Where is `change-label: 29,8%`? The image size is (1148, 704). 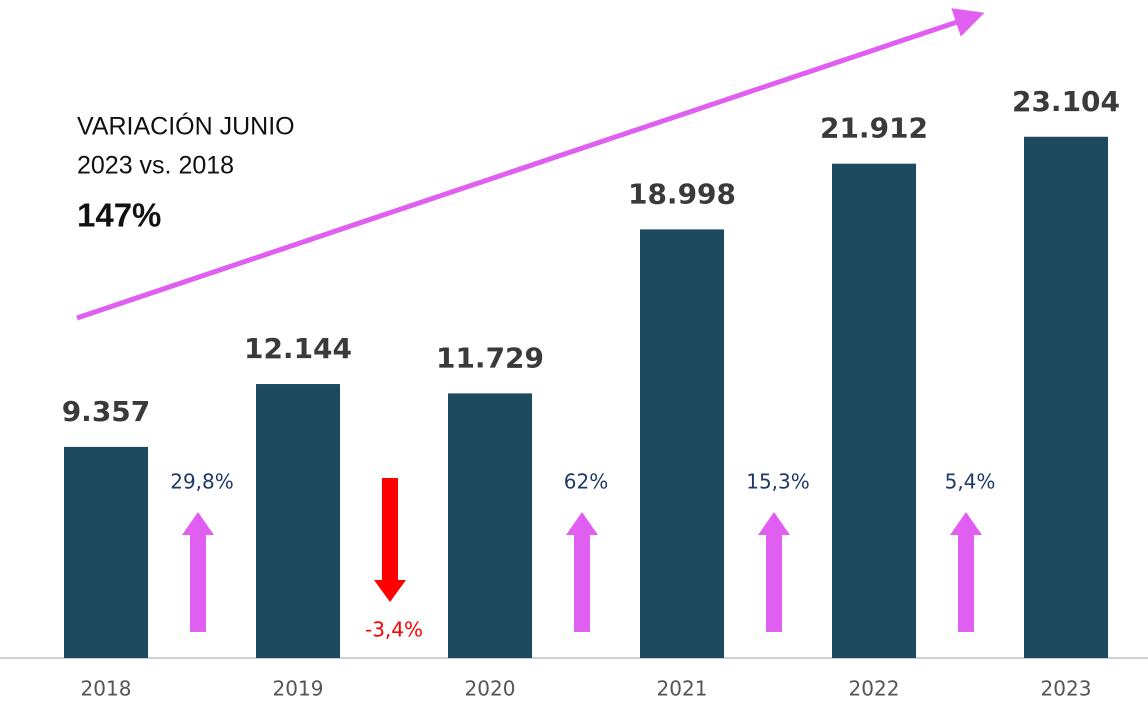 change-label: 29,8% is located at coordinates (202, 482).